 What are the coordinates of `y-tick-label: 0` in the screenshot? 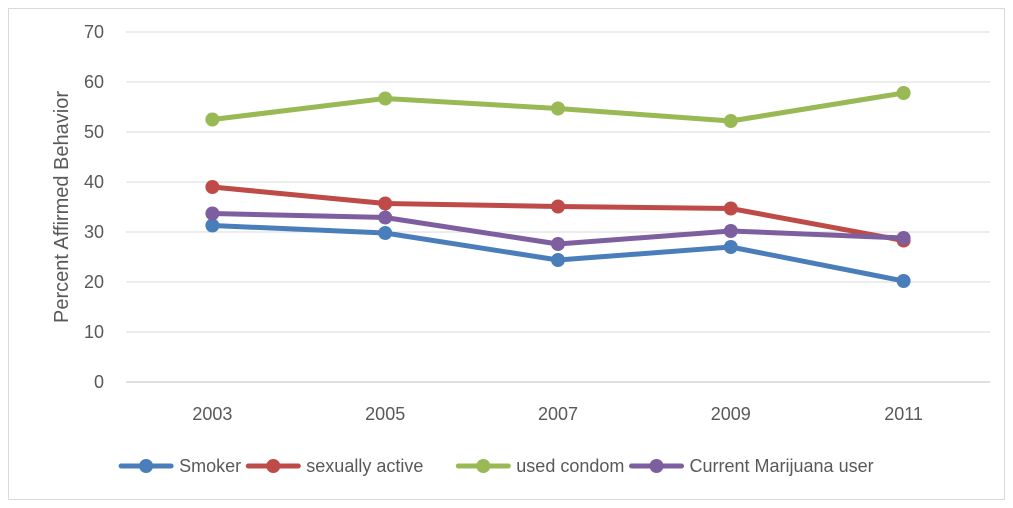 It's located at (99, 382).